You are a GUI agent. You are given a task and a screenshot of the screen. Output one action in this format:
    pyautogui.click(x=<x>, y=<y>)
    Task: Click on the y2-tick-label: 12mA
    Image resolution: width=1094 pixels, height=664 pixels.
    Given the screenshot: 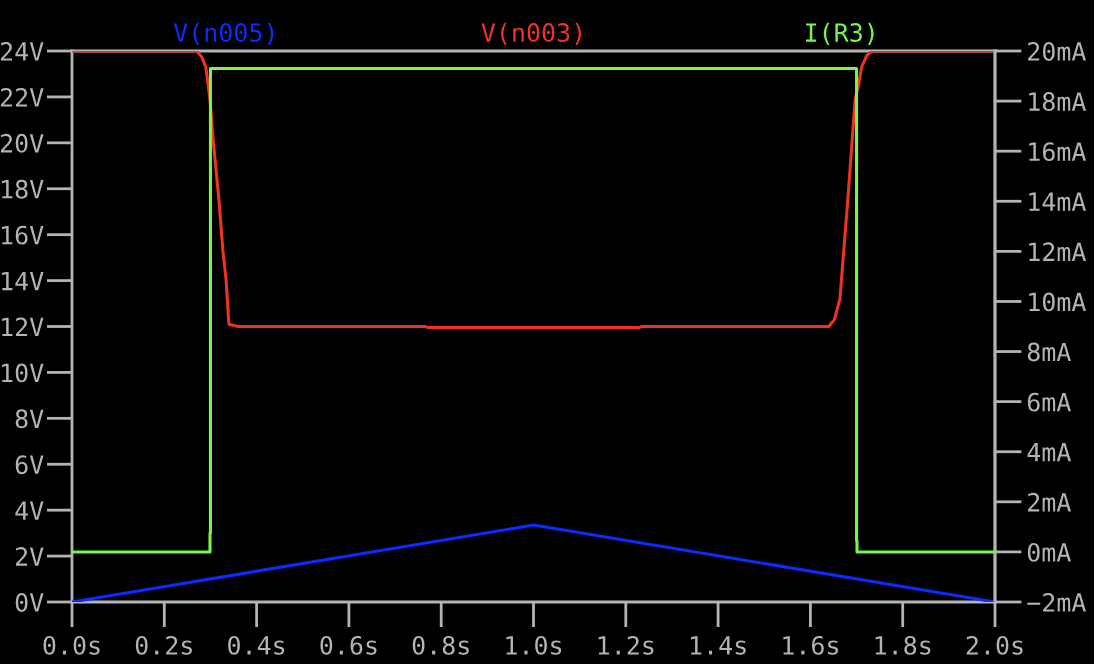 What is the action you would take?
    pyautogui.click(x=1058, y=251)
    